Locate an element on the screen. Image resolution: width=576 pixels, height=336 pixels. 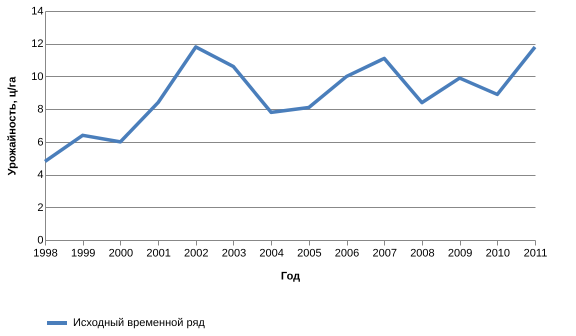
y-tick-label: 6 is located at coordinates (40, 142).